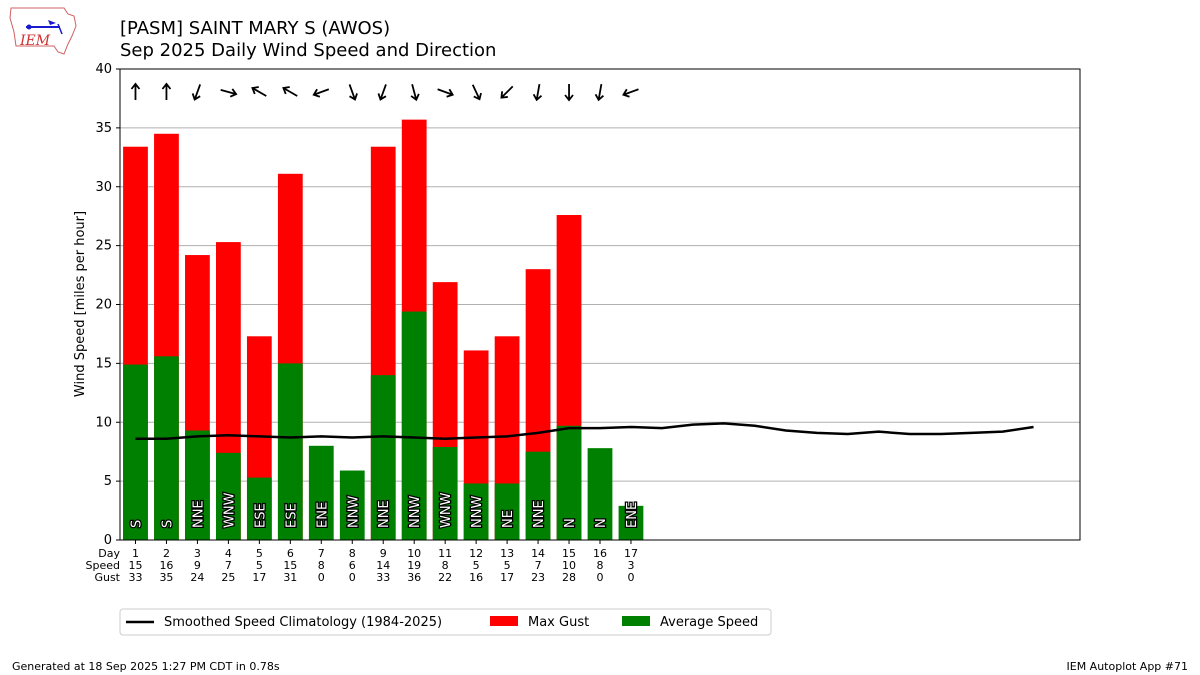  Describe the element at coordinates (352, 553) in the screenshot. I see `day-tick-label: 8` at that location.